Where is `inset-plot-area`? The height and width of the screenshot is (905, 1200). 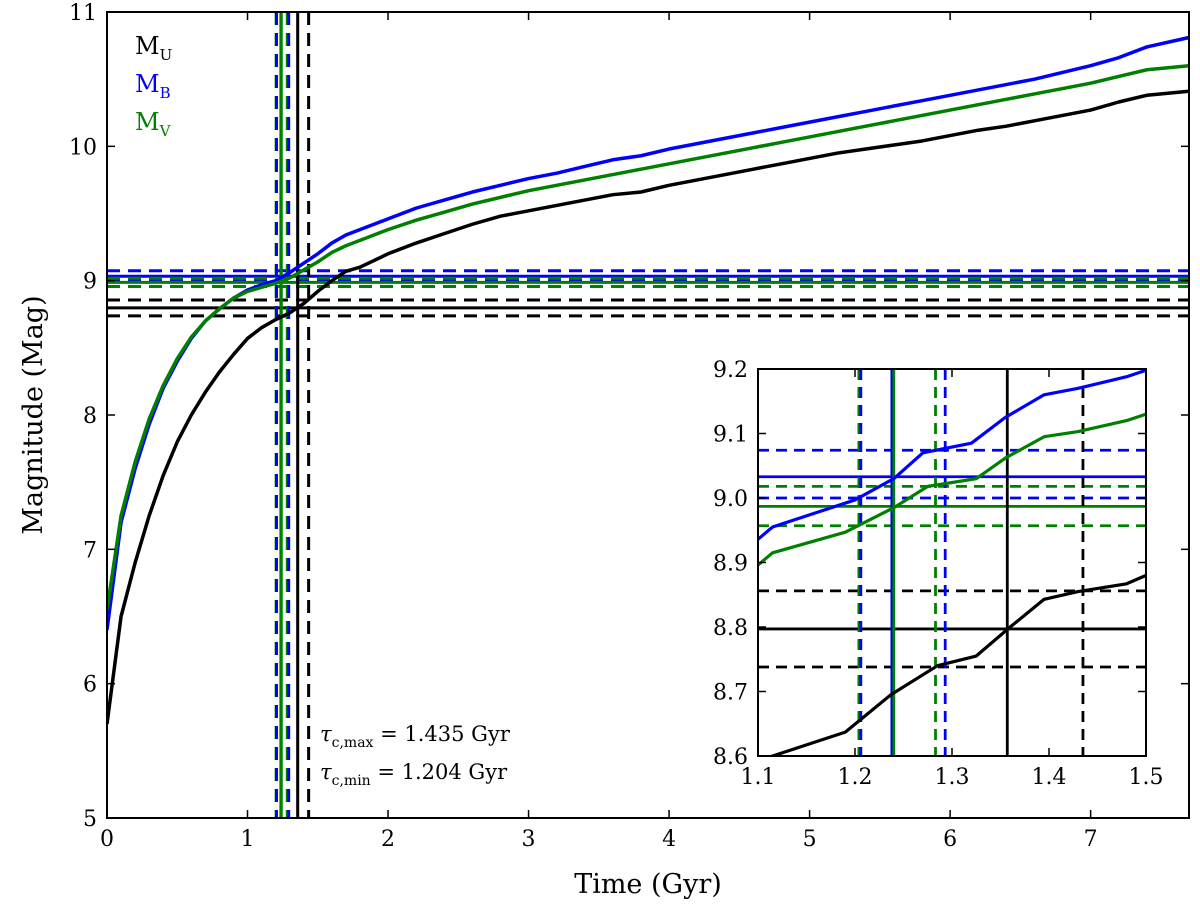
inset-plot-area is located at coordinates (952, 562).